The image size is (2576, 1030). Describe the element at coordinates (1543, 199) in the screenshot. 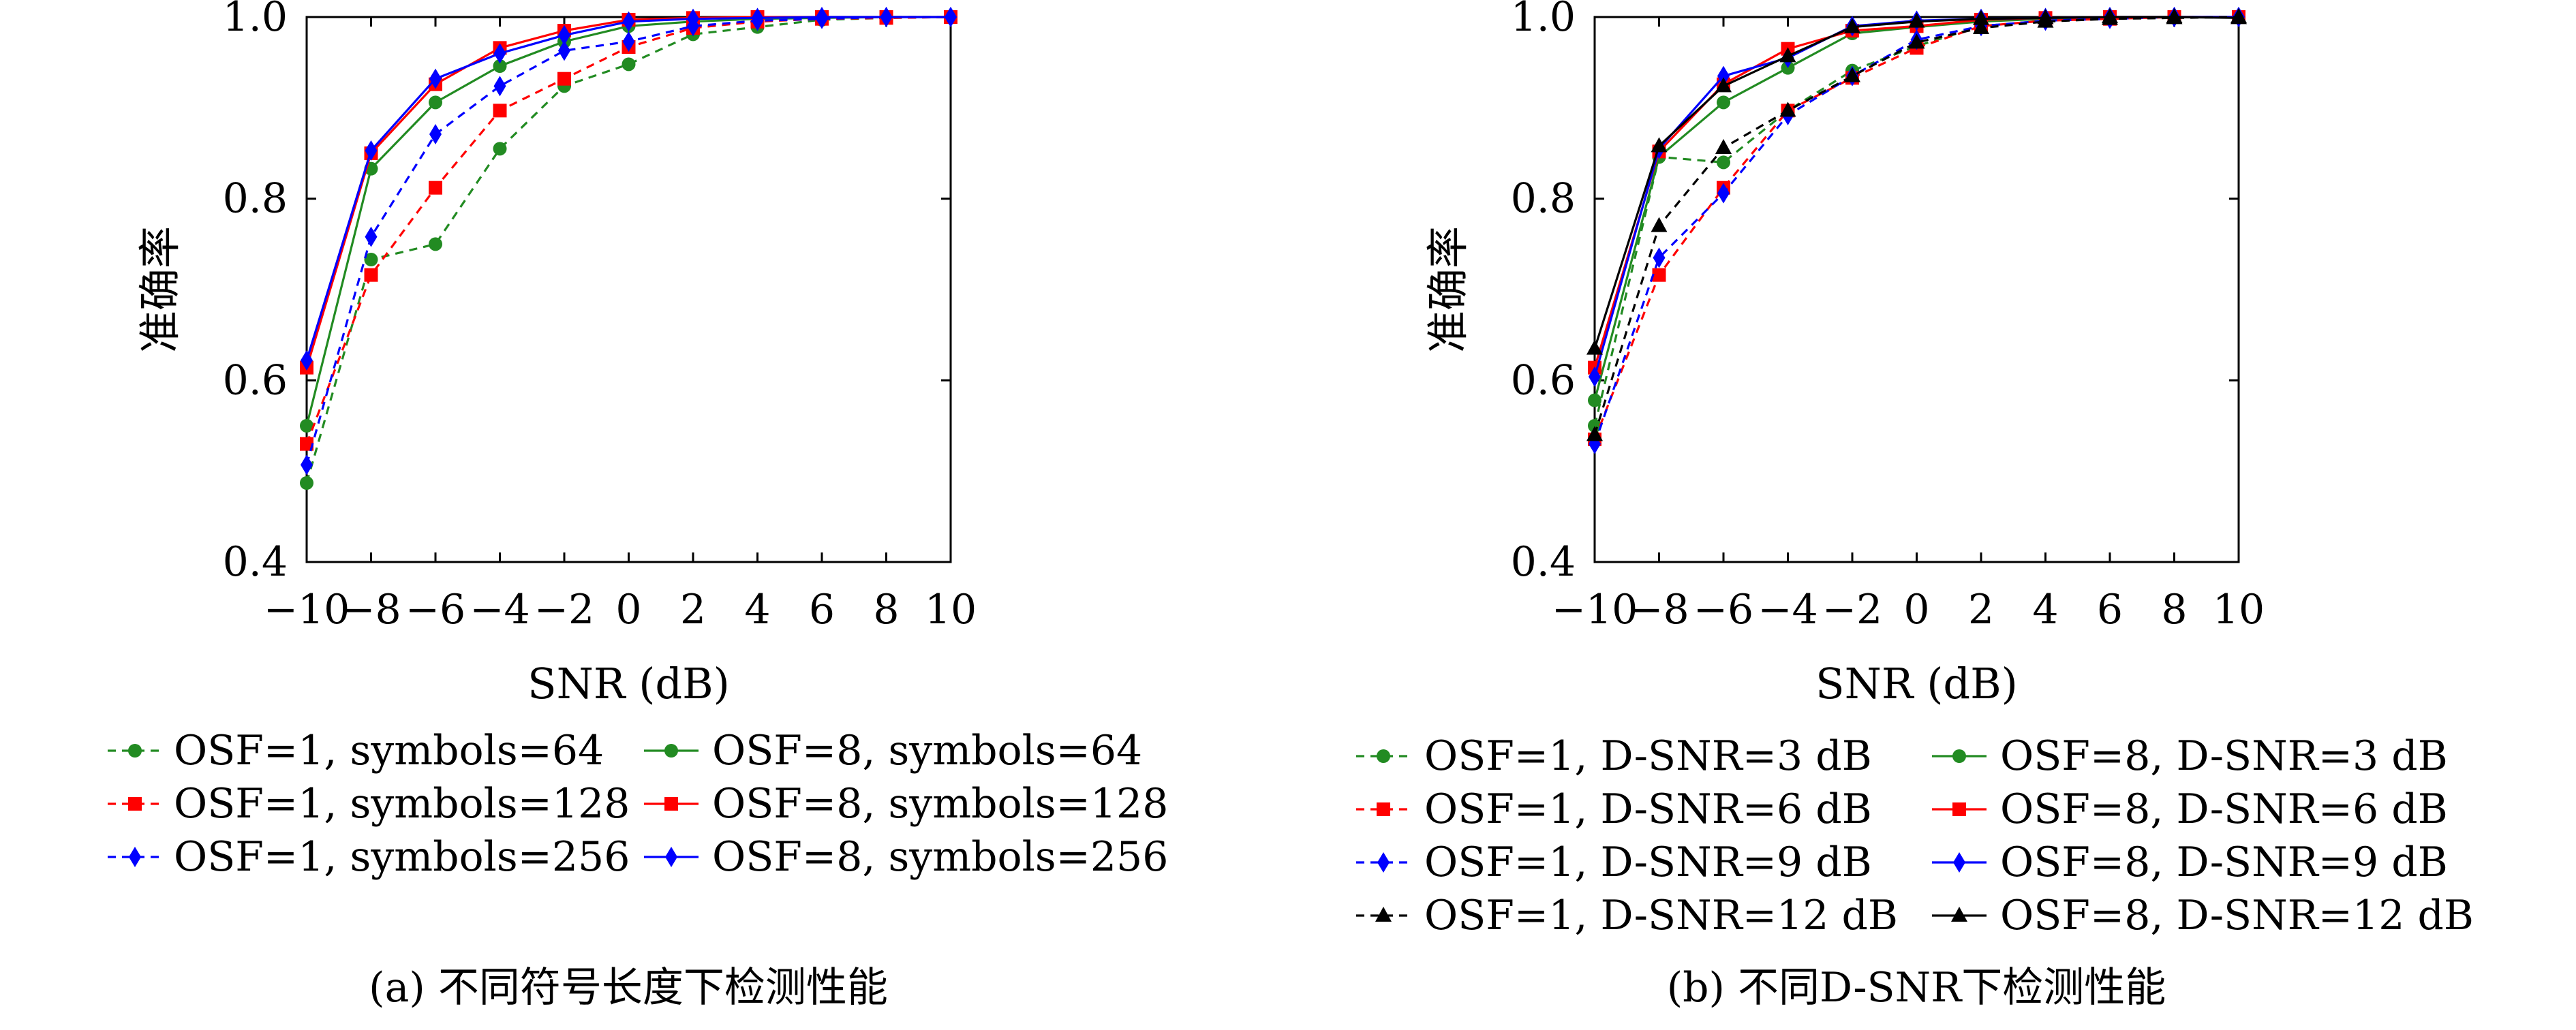

I see `y-tick-label: 0.8` at that location.